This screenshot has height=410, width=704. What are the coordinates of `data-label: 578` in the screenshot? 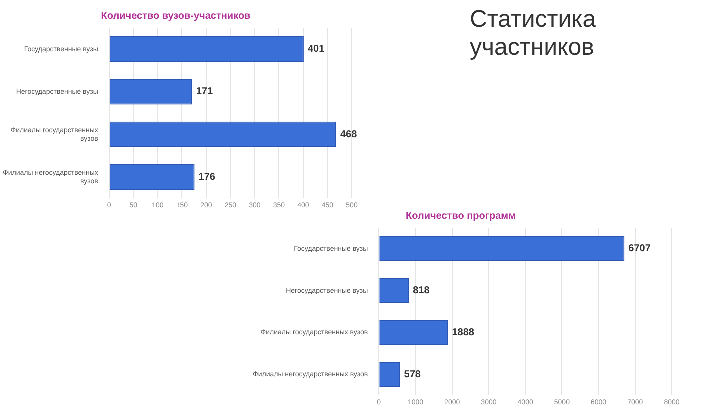 It's located at (413, 374).